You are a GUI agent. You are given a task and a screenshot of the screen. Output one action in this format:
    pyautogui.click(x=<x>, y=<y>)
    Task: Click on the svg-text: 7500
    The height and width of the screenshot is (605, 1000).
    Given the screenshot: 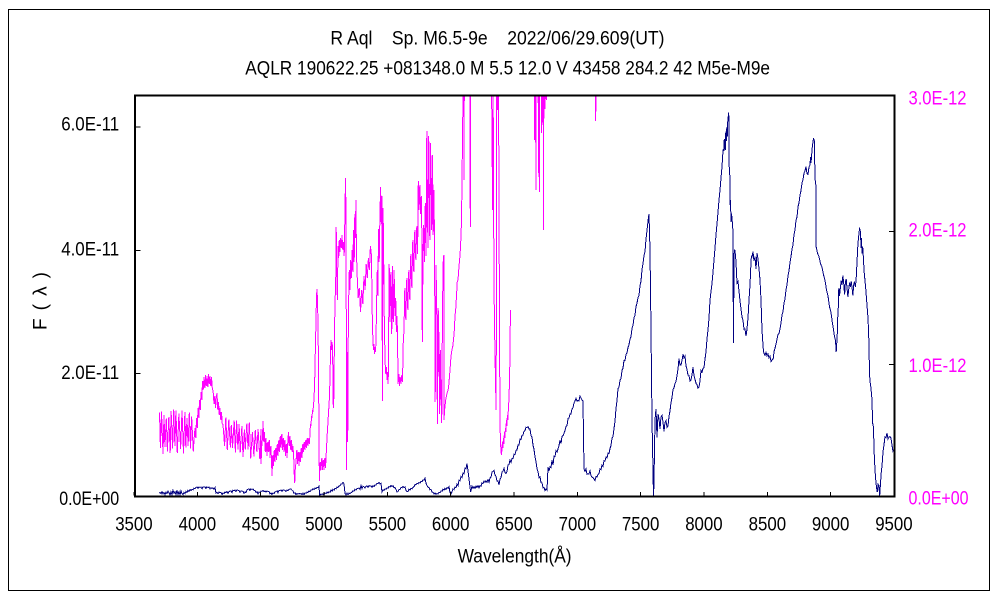 What is the action you would take?
    pyautogui.click(x=641, y=524)
    